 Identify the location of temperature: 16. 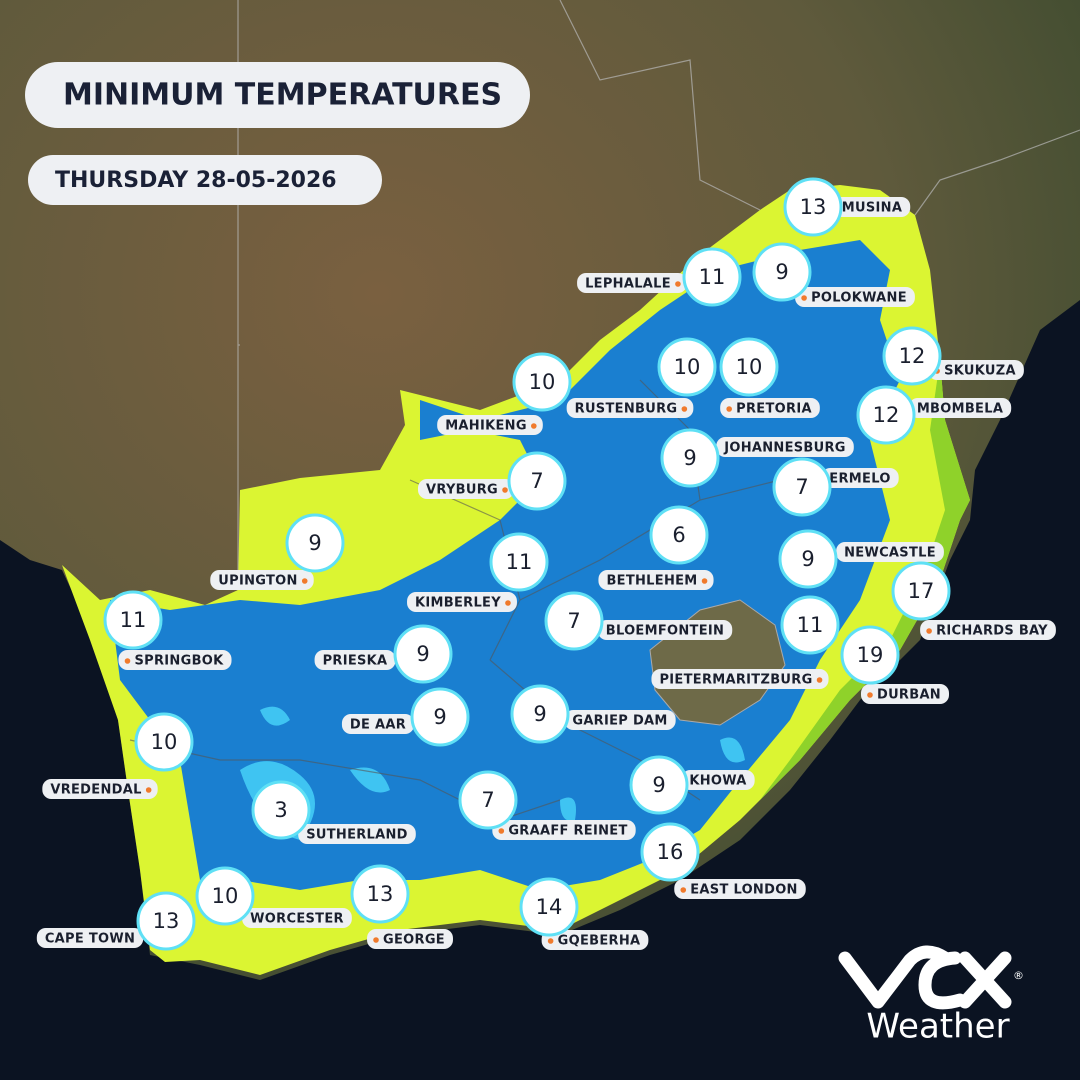
(670, 852).